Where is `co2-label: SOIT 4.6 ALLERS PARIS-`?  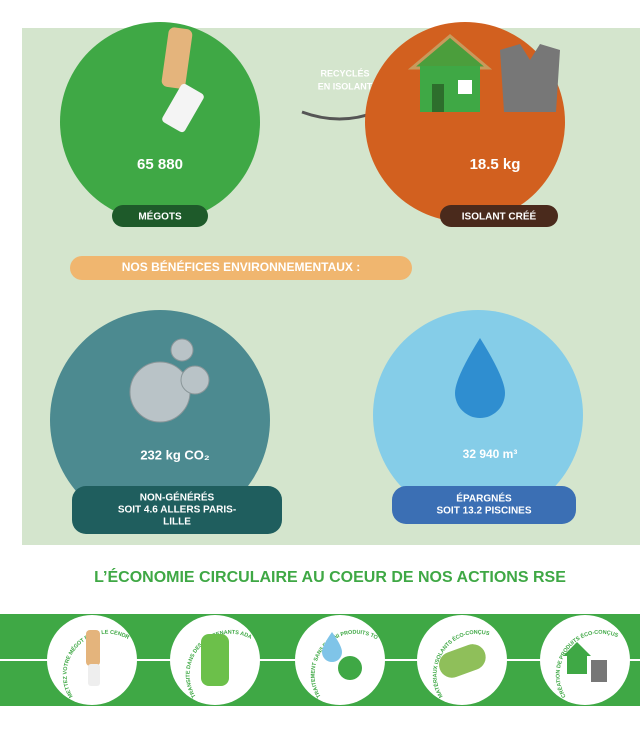 co2-label: SOIT 4.6 ALLERS PARIS- is located at coordinates (177, 510).